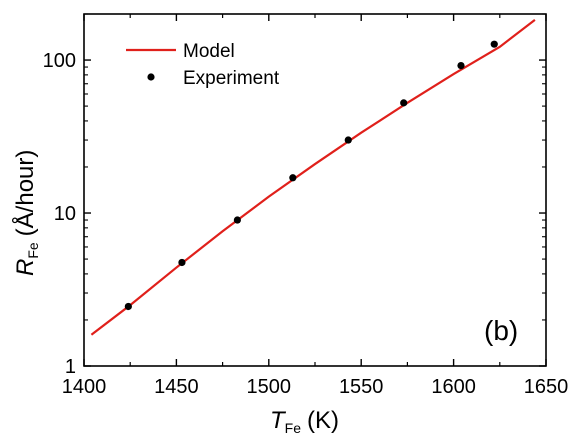 The width and height of the screenshot is (581, 447). What do you see at coordinates (84, 387) in the screenshot?
I see `x-tick-label: 1400` at bounding box center [84, 387].